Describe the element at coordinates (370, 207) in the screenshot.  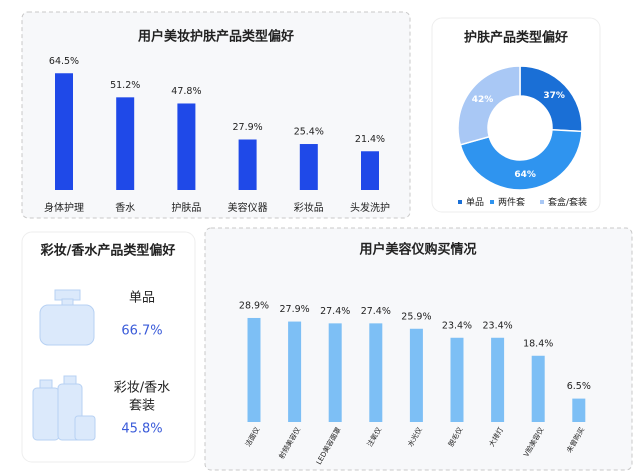
I see `x-tick-label: 头发洗护` at that location.